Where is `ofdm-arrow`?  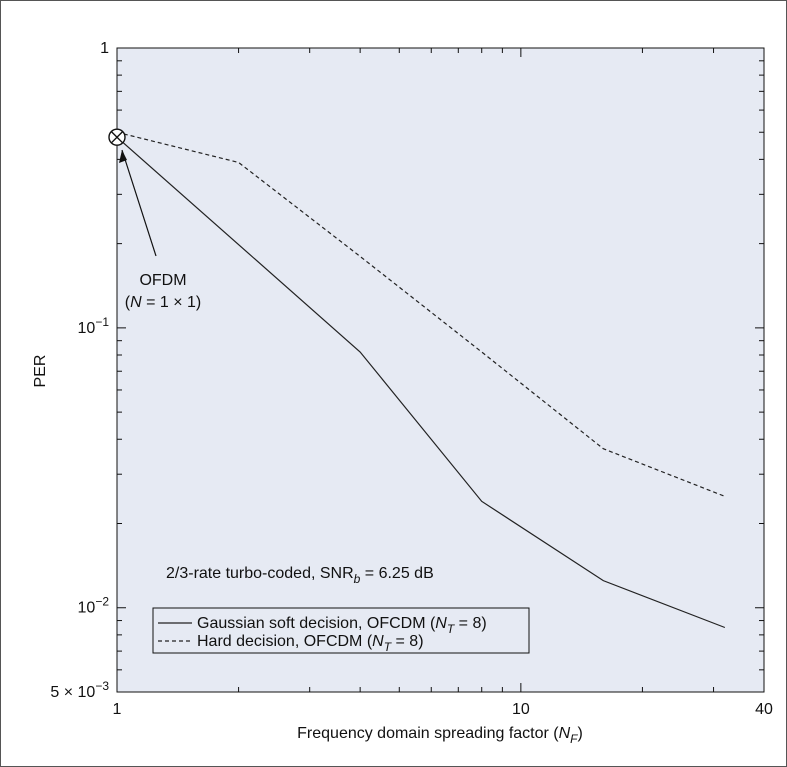 ofdm-arrow is located at coordinates (139, 203).